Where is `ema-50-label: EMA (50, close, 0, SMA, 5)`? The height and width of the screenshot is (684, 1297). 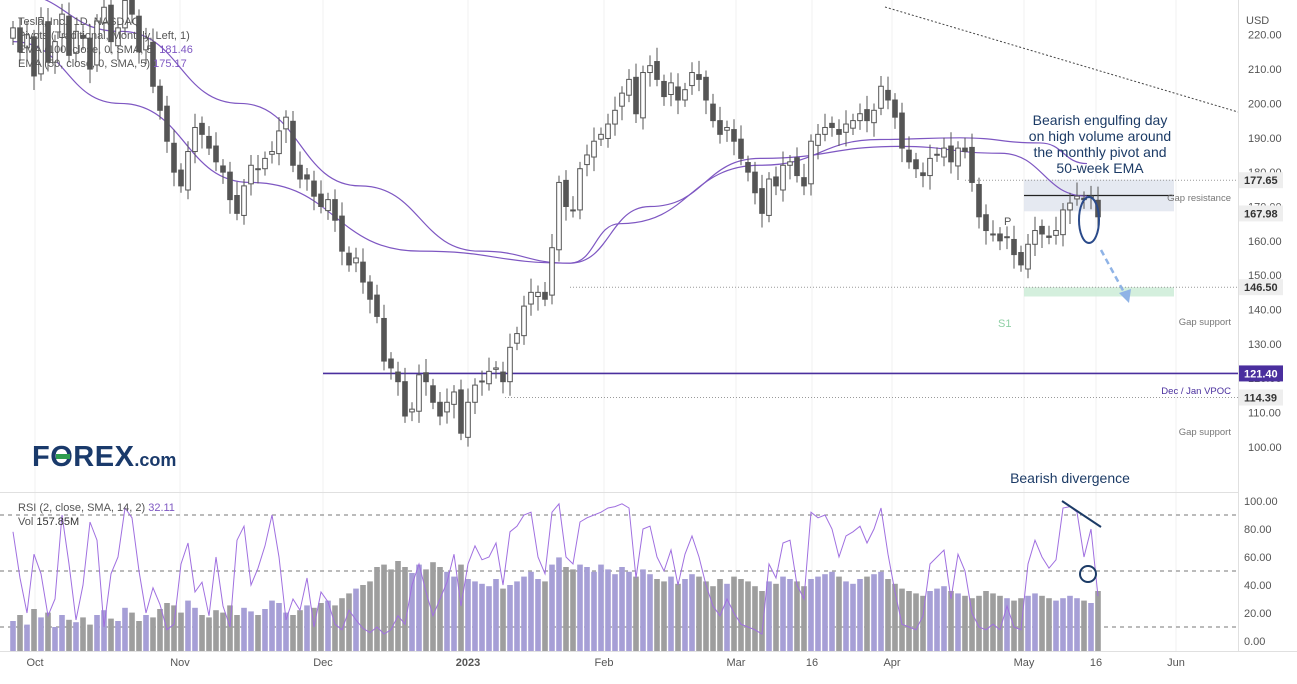
ema-50-label: EMA (50, close, 0, SMA, 5) is located at coordinates (84, 64).